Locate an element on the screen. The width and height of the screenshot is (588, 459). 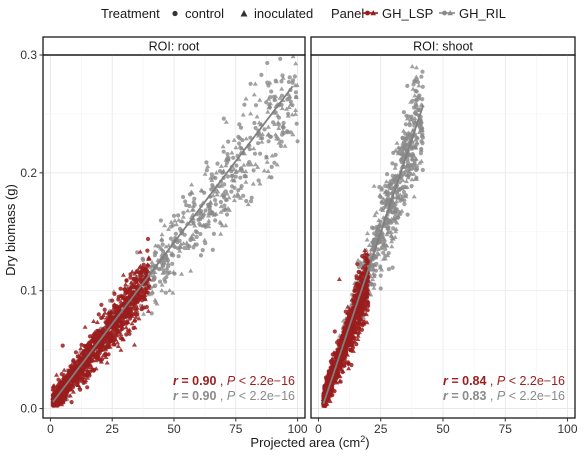
y-tick-label: 0.2 is located at coordinates (28, 173).